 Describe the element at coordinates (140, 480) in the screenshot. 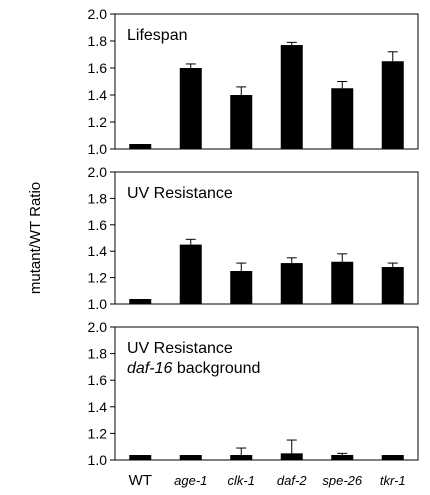

I see `category-label: WT` at that location.